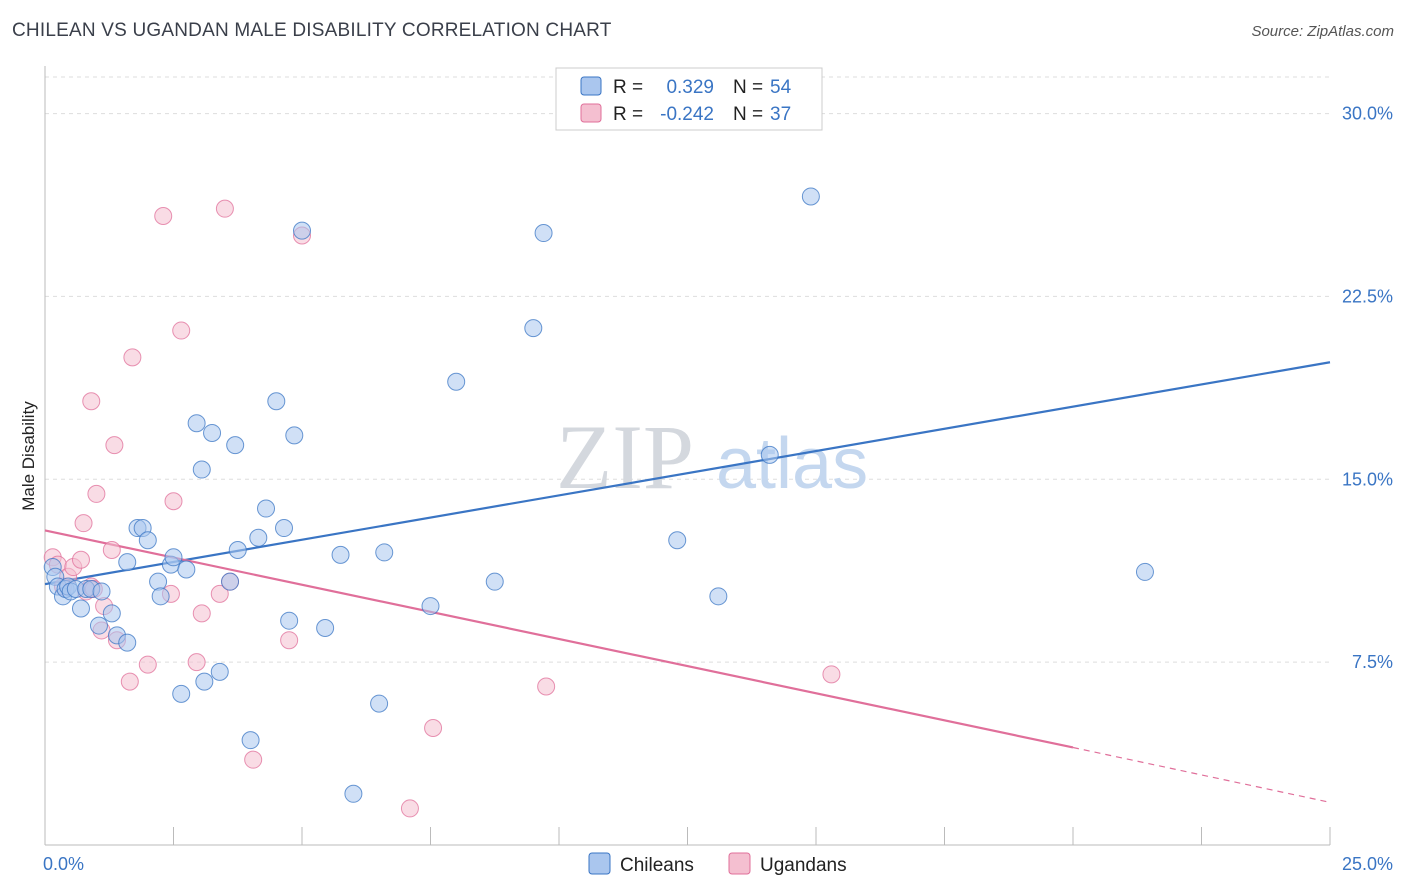 This screenshot has width=1406, height=892. Describe the element at coordinates (748, 114) in the screenshot. I see `legend-n-label-2: N =` at that location.